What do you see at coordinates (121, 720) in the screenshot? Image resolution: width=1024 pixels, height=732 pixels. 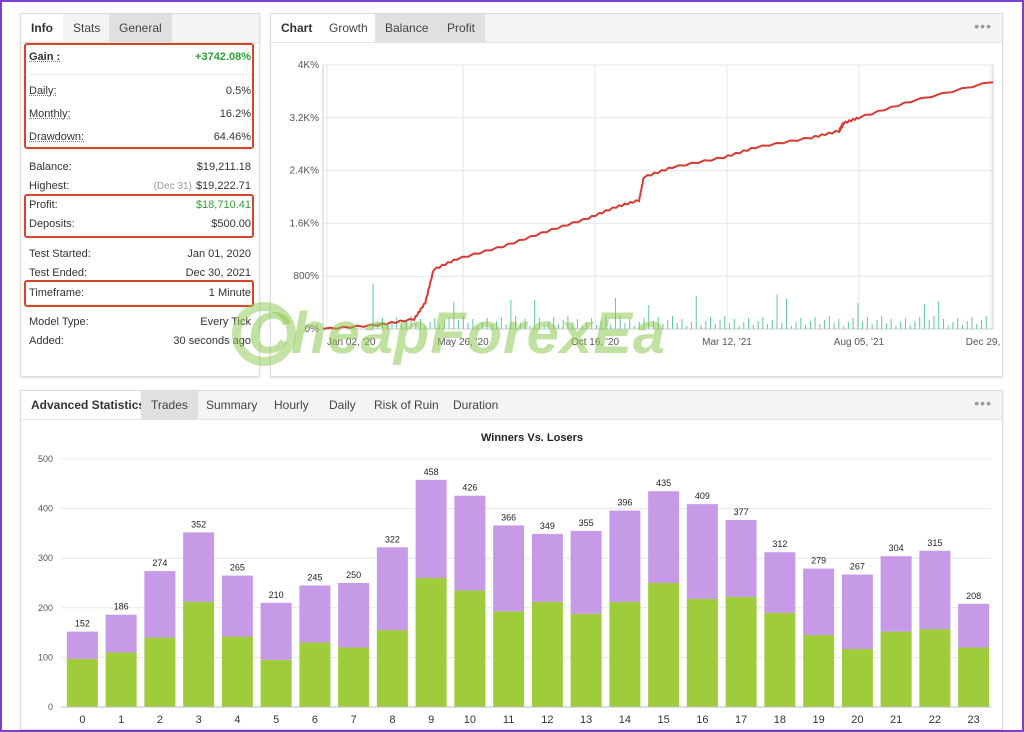 I see `x-tick-label: 1` at bounding box center [121, 720].